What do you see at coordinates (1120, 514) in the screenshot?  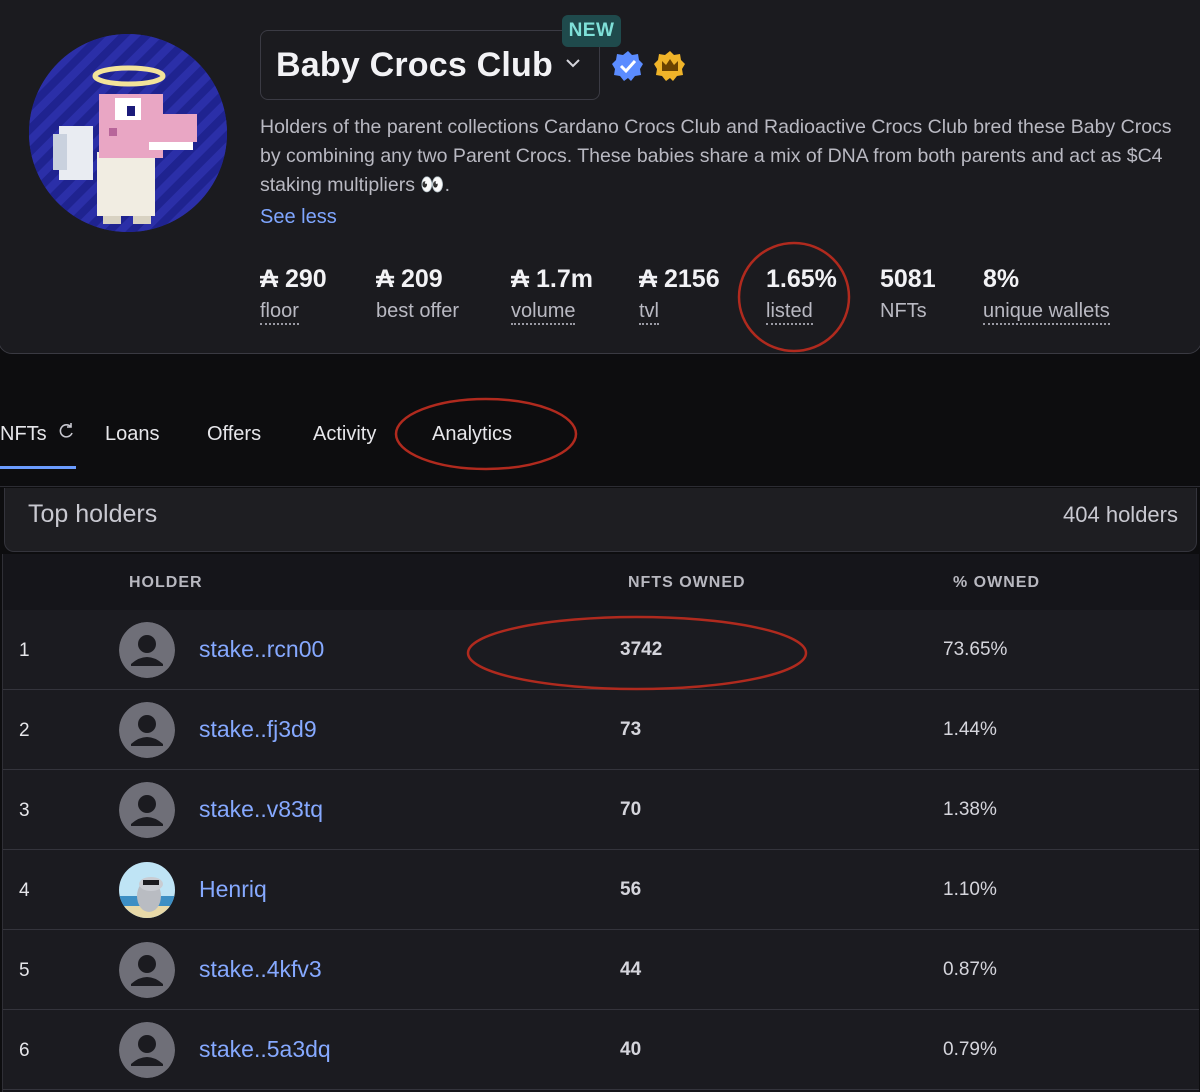 I see `holders-count: 404 holders` at bounding box center [1120, 514].